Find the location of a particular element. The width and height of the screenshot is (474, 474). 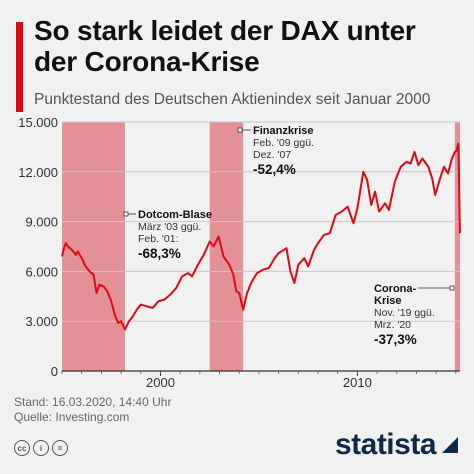

attribution-icon: i is located at coordinates (41, 448).